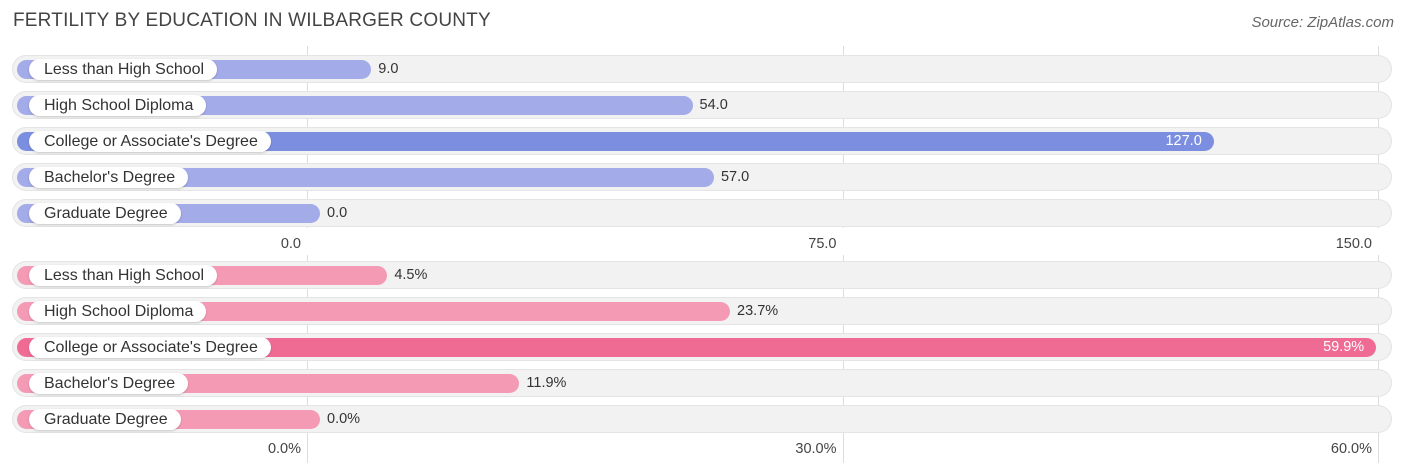 The width and height of the screenshot is (1406, 475). I want to click on tick-label: 30.0%, so click(816, 449).